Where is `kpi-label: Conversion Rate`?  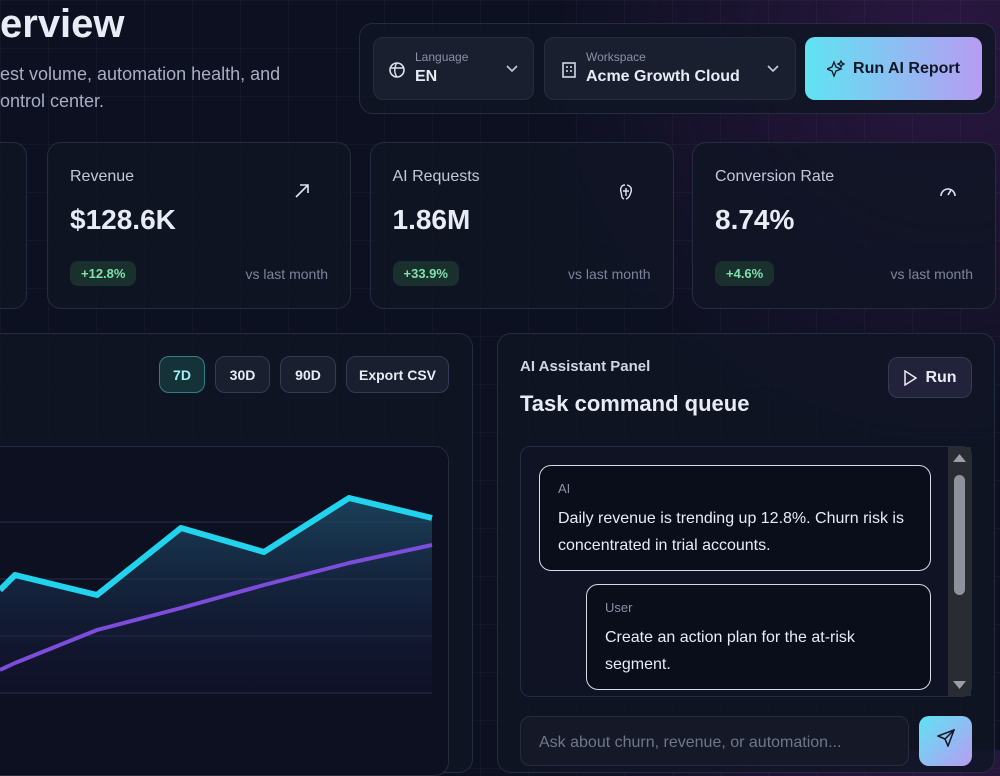 kpi-label: Conversion Rate is located at coordinates (775, 176).